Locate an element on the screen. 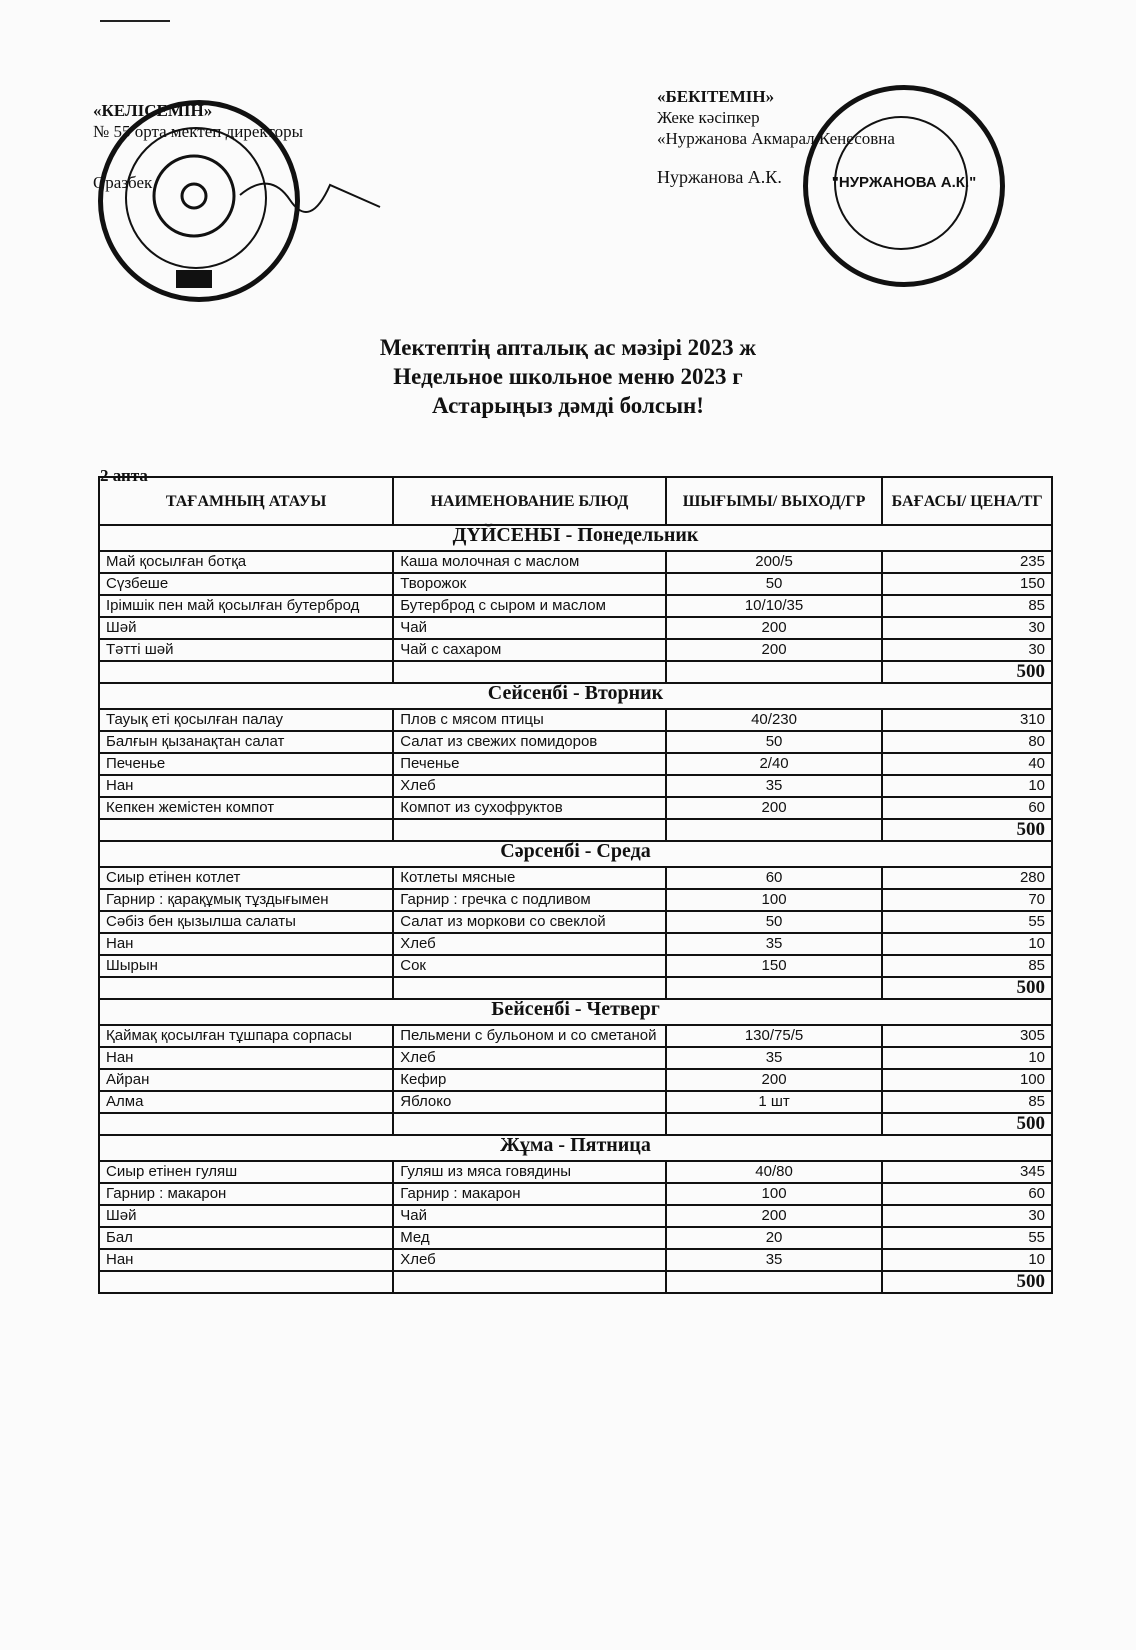 This screenshot has height=1650, width=1136. dish-name-ru: Чай с сахаром is located at coordinates (529, 650).